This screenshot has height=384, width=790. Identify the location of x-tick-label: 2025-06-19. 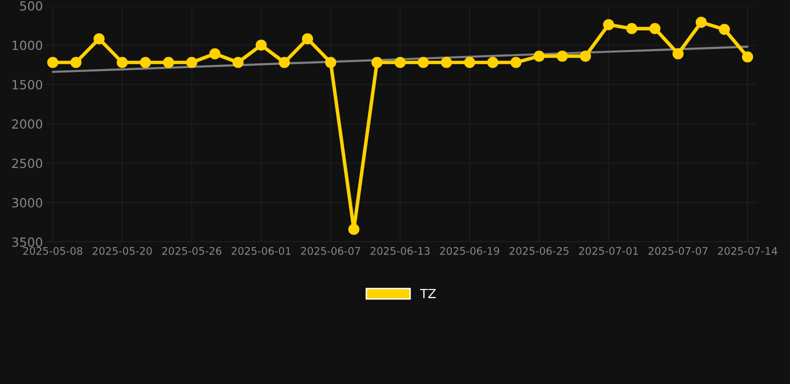
(470, 250).